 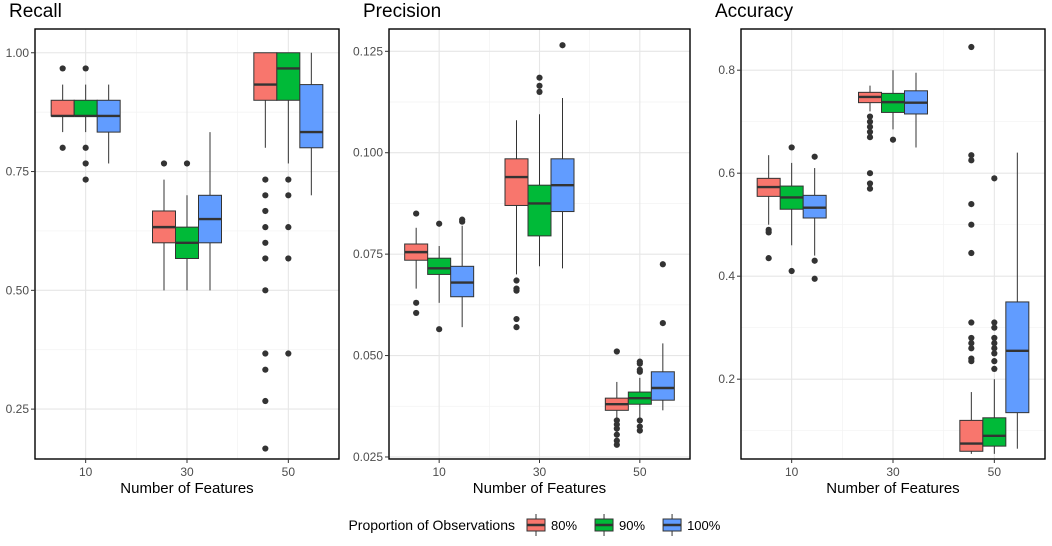 What do you see at coordinates (402, 11) in the screenshot?
I see `panel-title: Precision` at bounding box center [402, 11].